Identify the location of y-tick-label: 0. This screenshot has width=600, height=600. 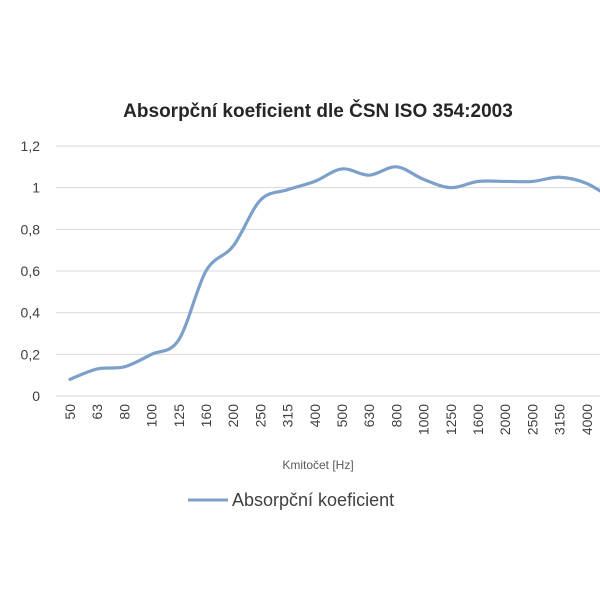
(36, 396).